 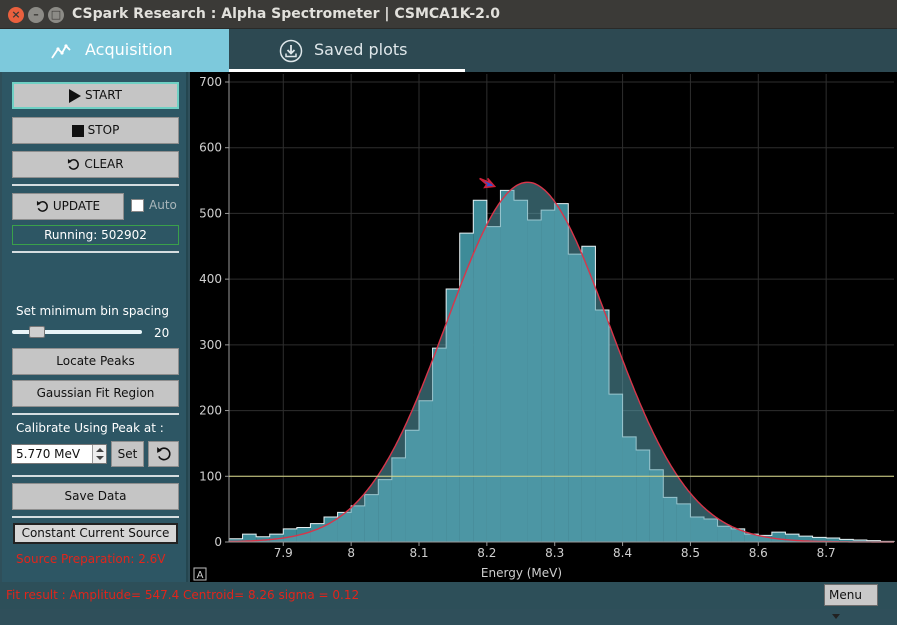 I want to click on play-icon, so click(x=74, y=95).